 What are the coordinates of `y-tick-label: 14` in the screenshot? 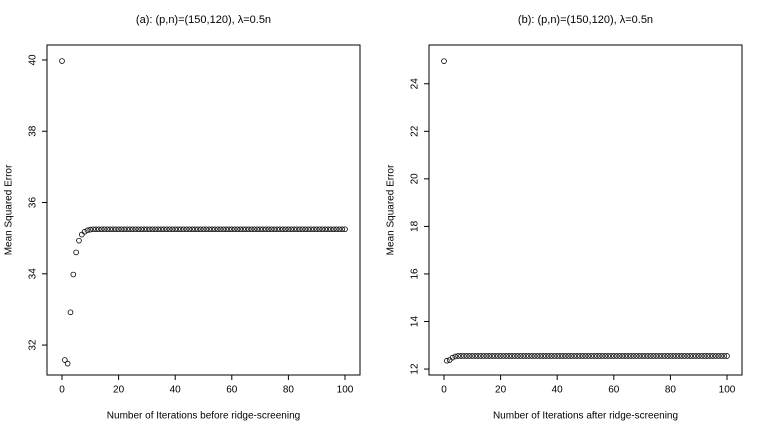 It's located at (415, 322).